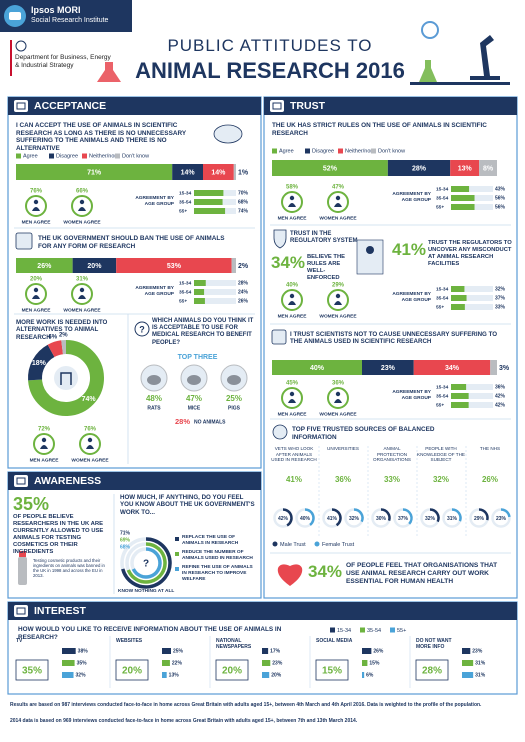  I want to click on animal-icon-body, so click(234, 380).